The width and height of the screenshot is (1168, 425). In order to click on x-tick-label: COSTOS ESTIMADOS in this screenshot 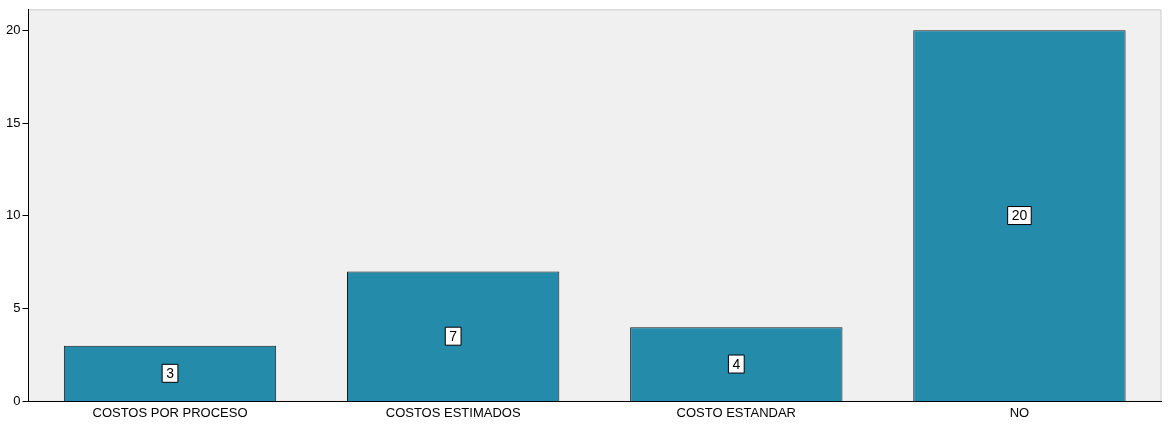, I will do `click(453, 412)`.